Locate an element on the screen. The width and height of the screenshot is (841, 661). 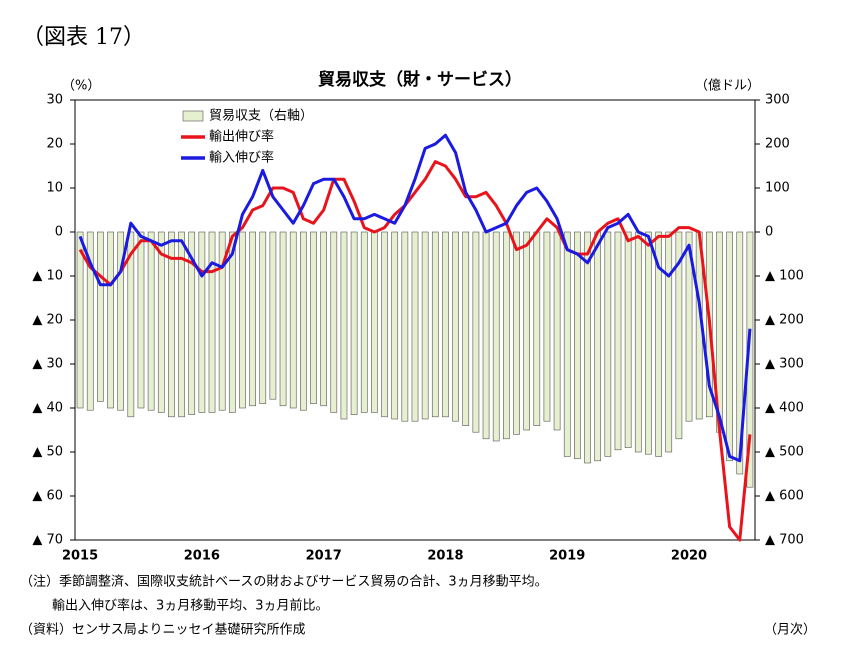
chart-title: 貿易収支（財・サービス） is located at coordinates (420, 79).